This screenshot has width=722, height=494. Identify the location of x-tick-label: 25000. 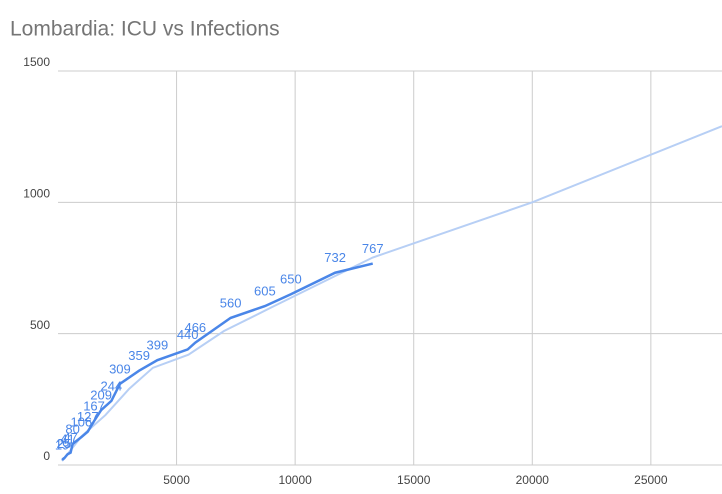
(651, 480).